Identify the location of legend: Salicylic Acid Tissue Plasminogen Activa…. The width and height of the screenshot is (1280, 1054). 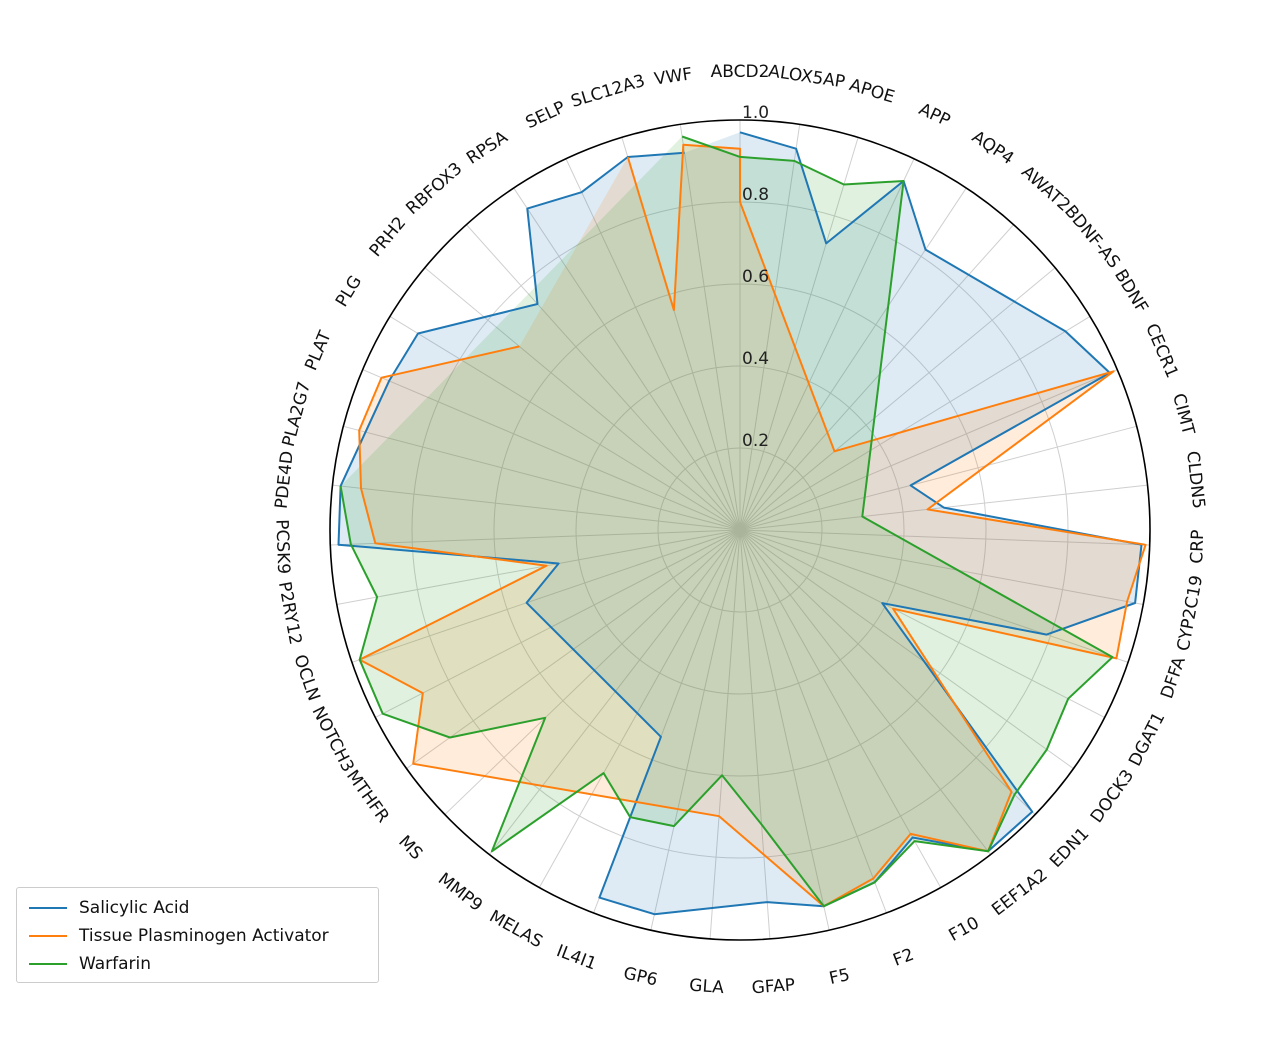
(197, 935).